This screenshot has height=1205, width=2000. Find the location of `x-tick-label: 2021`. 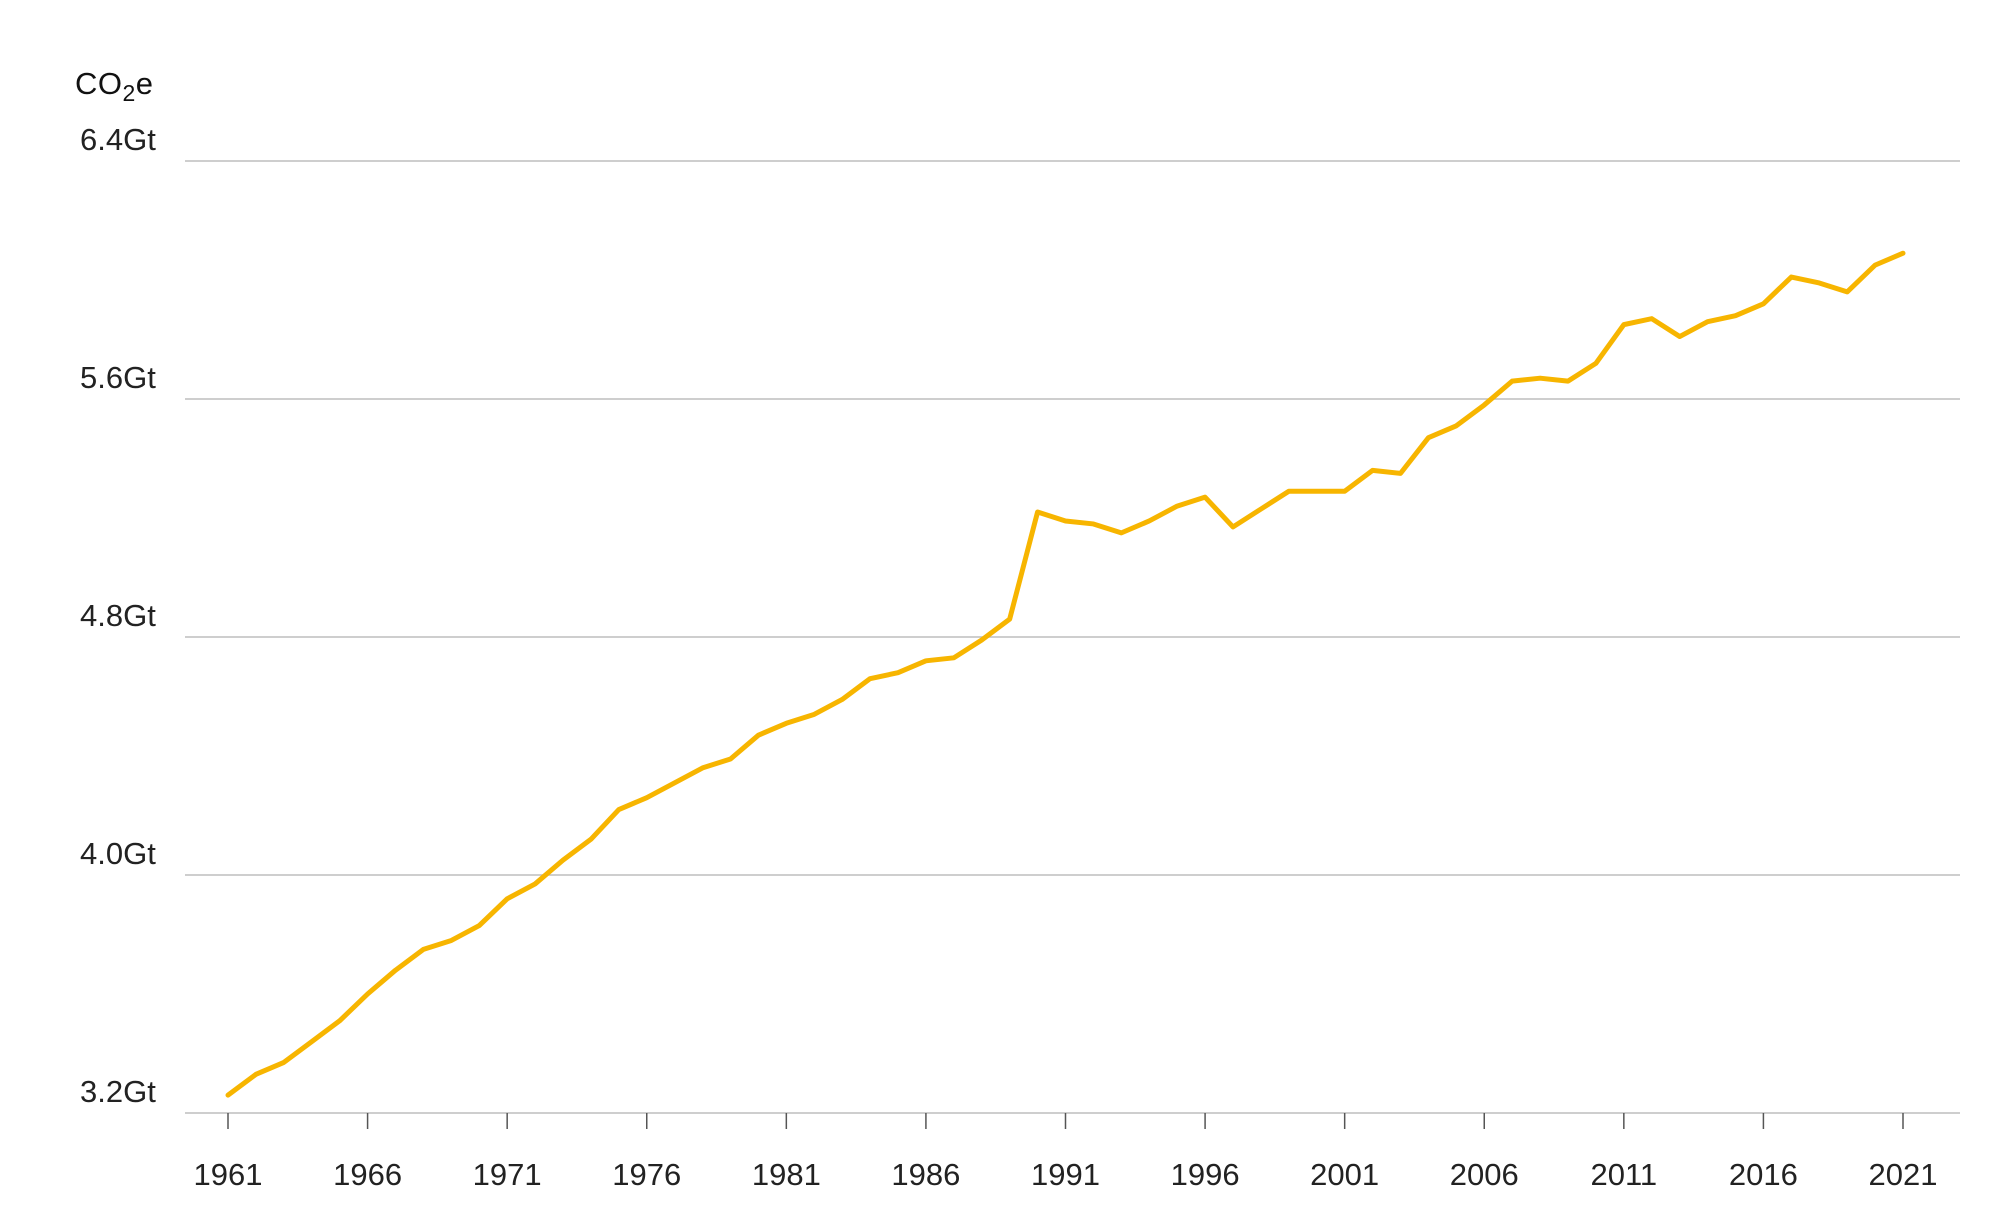

x-tick-label: 2021 is located at coordinates (1903, 1174).